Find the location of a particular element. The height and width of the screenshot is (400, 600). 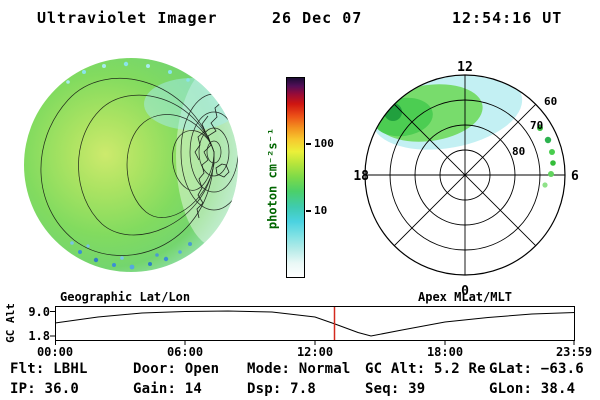

axis-ticks is located at coordinates (312, 328).